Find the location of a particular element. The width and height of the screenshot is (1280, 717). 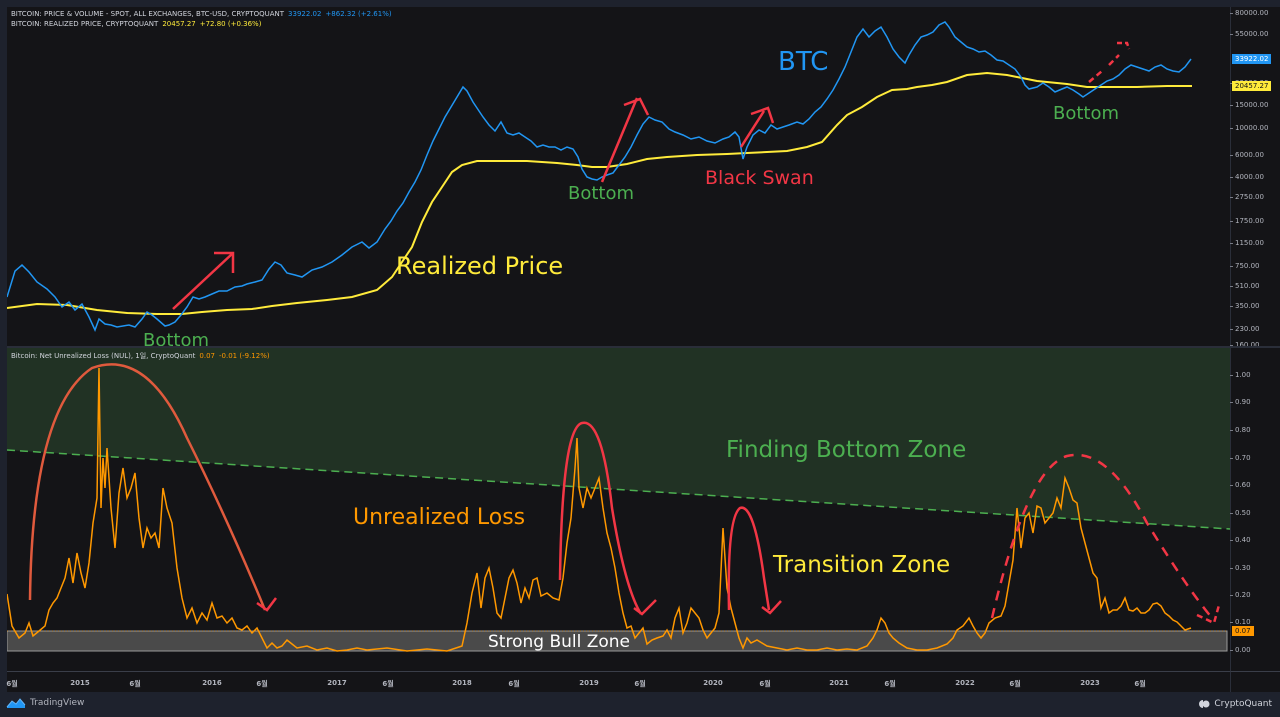

strong-bull-zone-label: Strong Bull Zone is located at coordinates (559, 642).